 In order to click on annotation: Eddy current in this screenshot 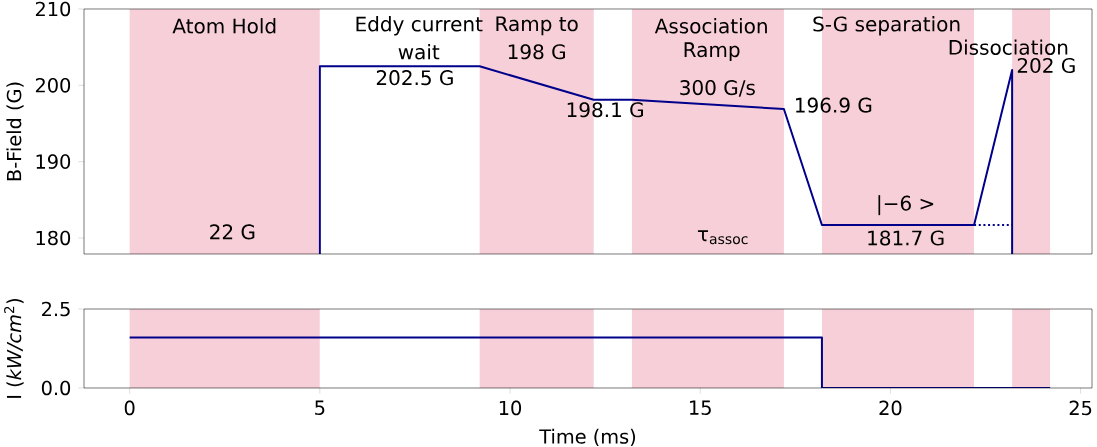, I will do `click(419, 26)`.